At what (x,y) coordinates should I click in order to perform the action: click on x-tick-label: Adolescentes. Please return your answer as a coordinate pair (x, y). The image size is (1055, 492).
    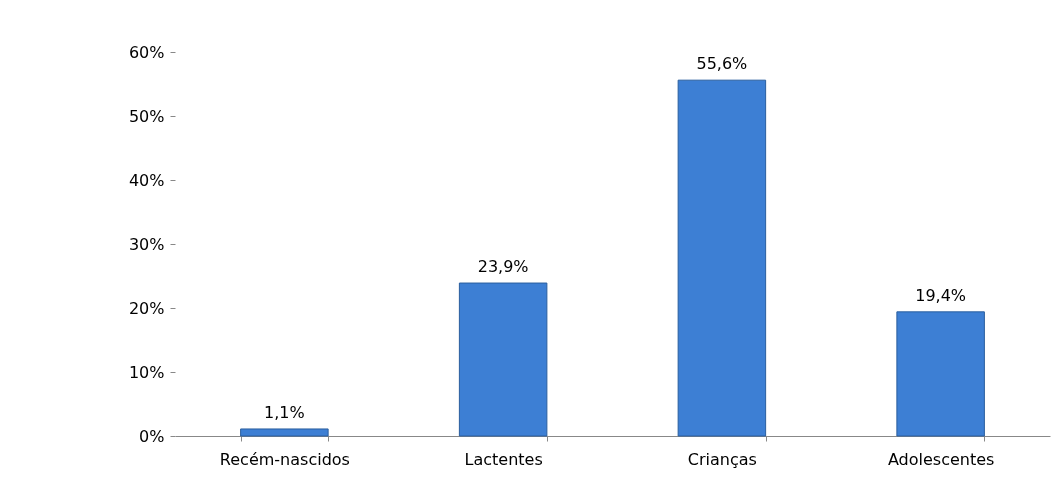
    Looking at the image, I should click on (941, 459).